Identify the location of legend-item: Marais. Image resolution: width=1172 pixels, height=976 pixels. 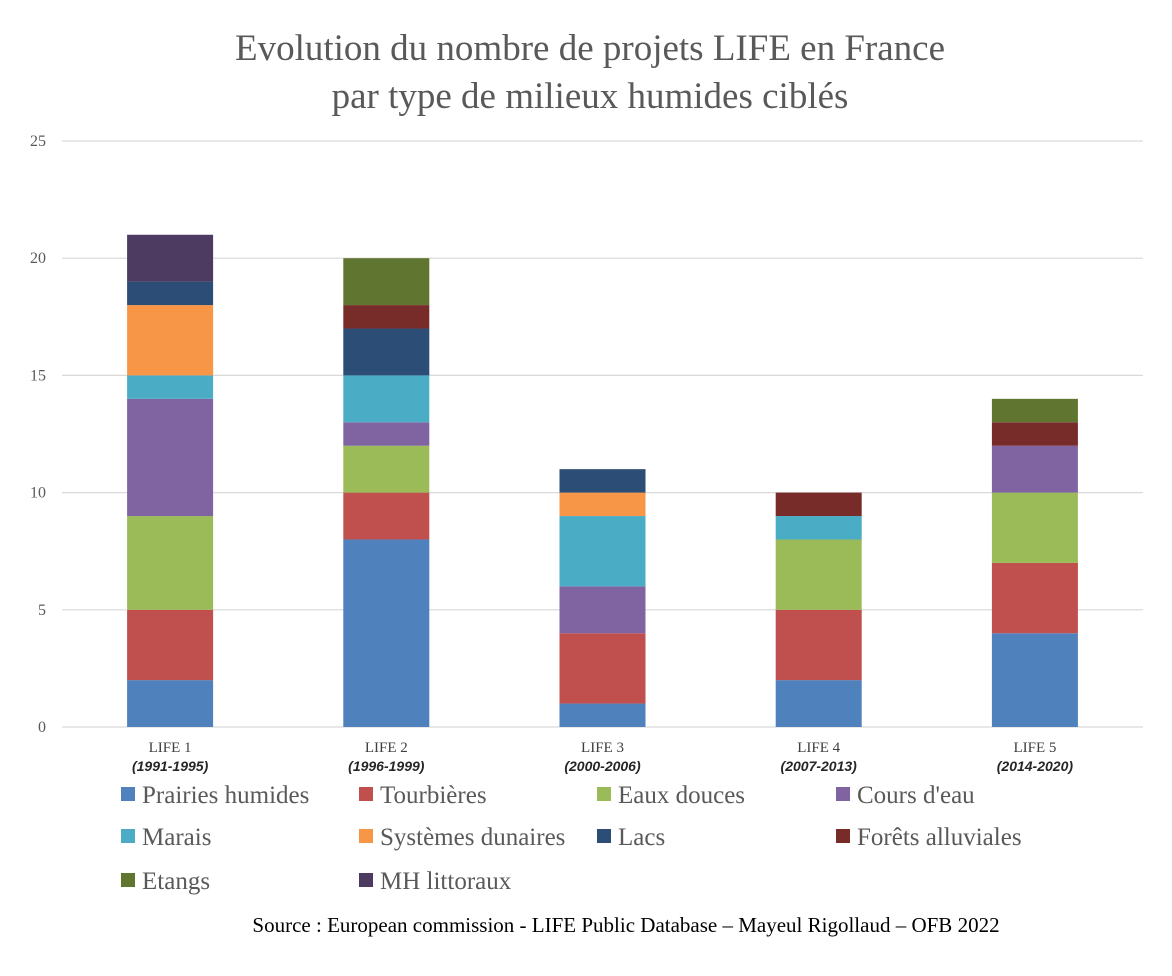
(166, 837).